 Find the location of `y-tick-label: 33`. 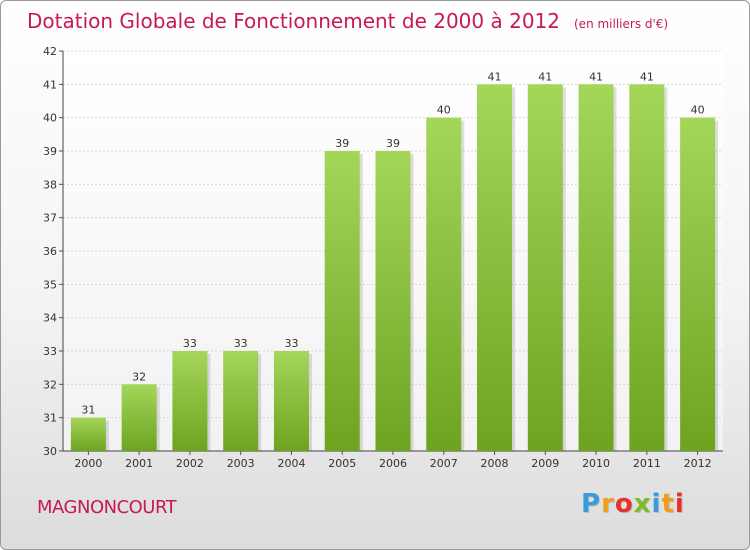

y-tick-label: 33 is located at coordinates (50, 351).